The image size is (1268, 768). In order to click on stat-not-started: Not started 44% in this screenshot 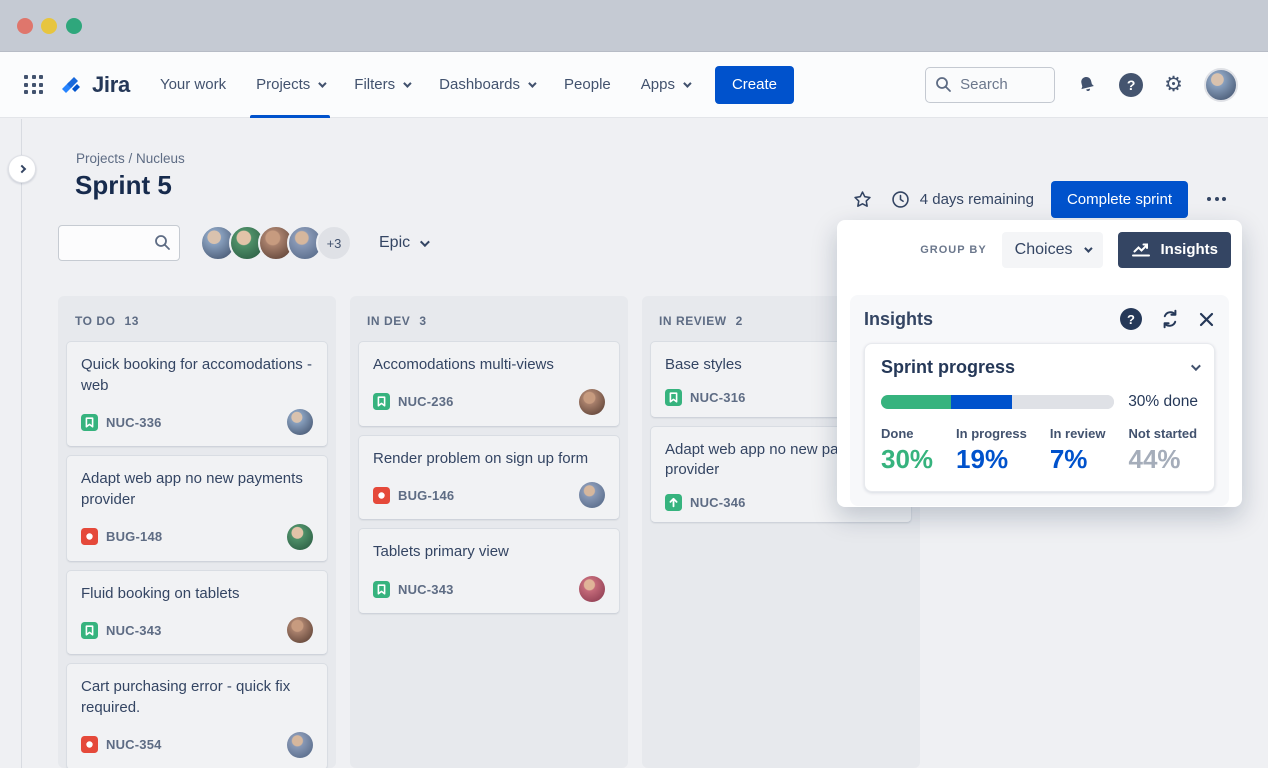, I will do `click(1162, 450)`.